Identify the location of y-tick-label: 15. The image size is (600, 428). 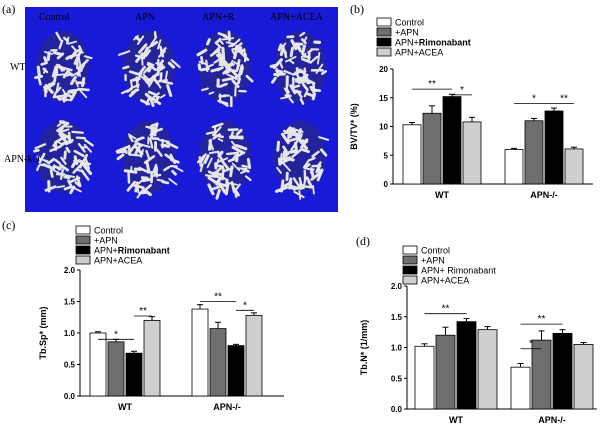
(383, 98).